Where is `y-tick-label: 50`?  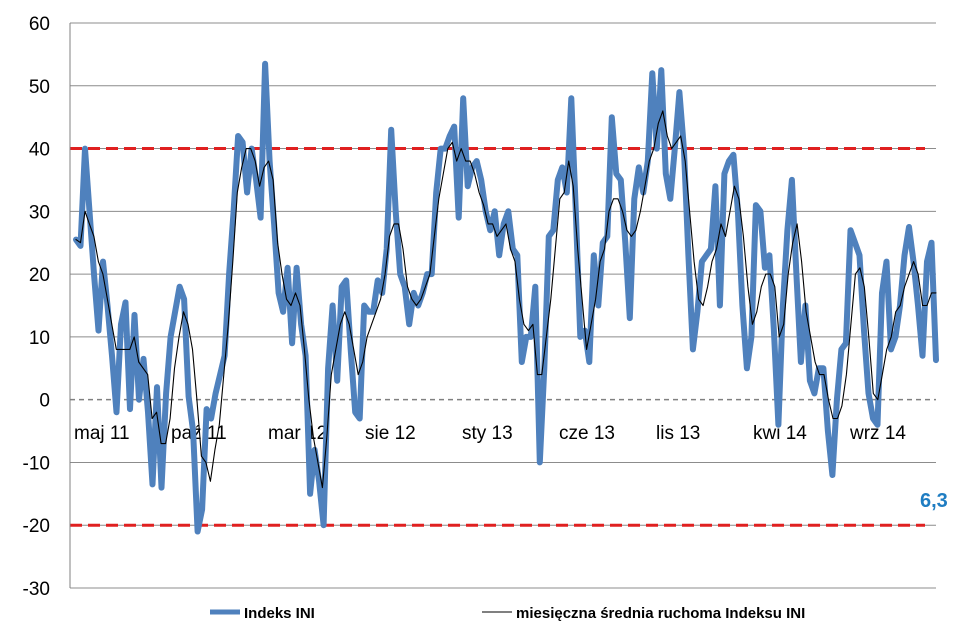
y-tick-label: 50 is located at coordinates (39, 87).